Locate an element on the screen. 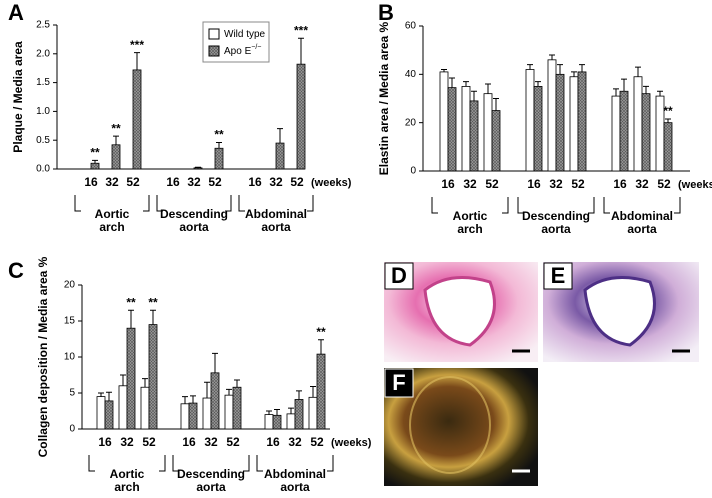  y-axis-label: Elastin area / Media area % is located at coordinates (384, 98).